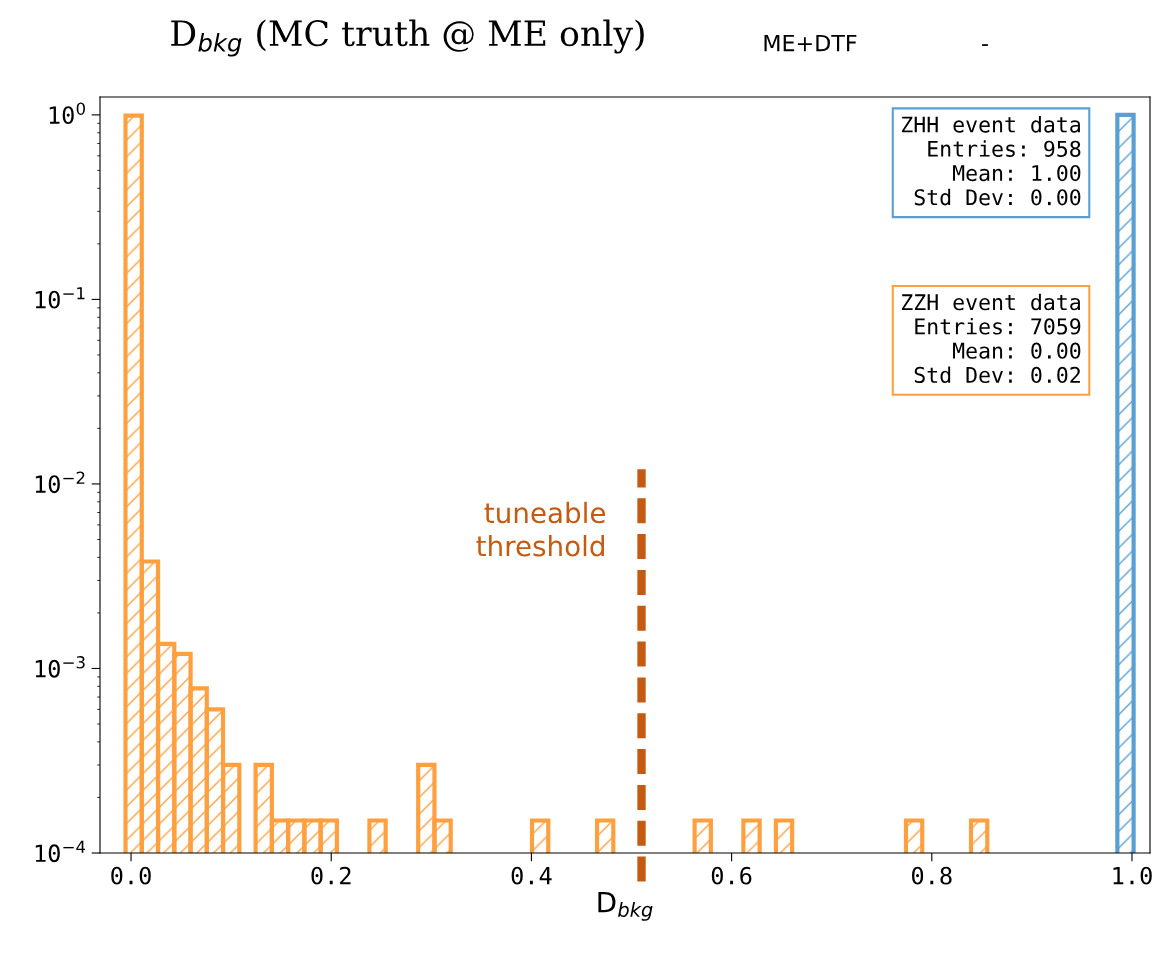 The height and width of the screenshot is (959, 1161). Describe the element at coordinates (331, 875) in the screenshot. I see `x-tick-label: 0.2` at that location.